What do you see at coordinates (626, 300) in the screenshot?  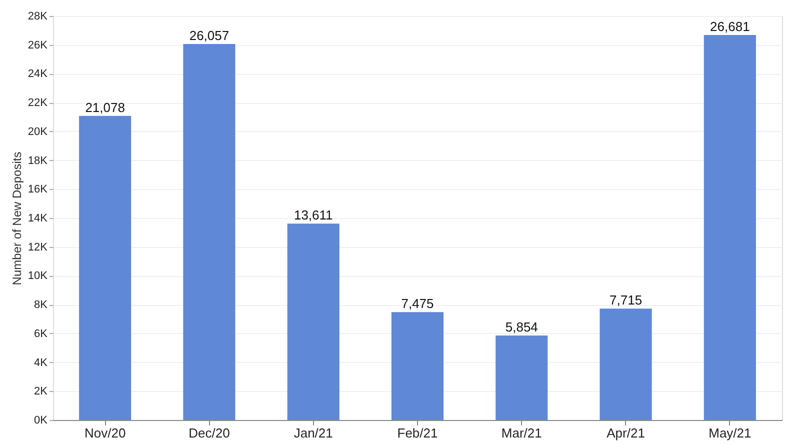 I see `data-label: 7,715` at bounding box center [626, 300].